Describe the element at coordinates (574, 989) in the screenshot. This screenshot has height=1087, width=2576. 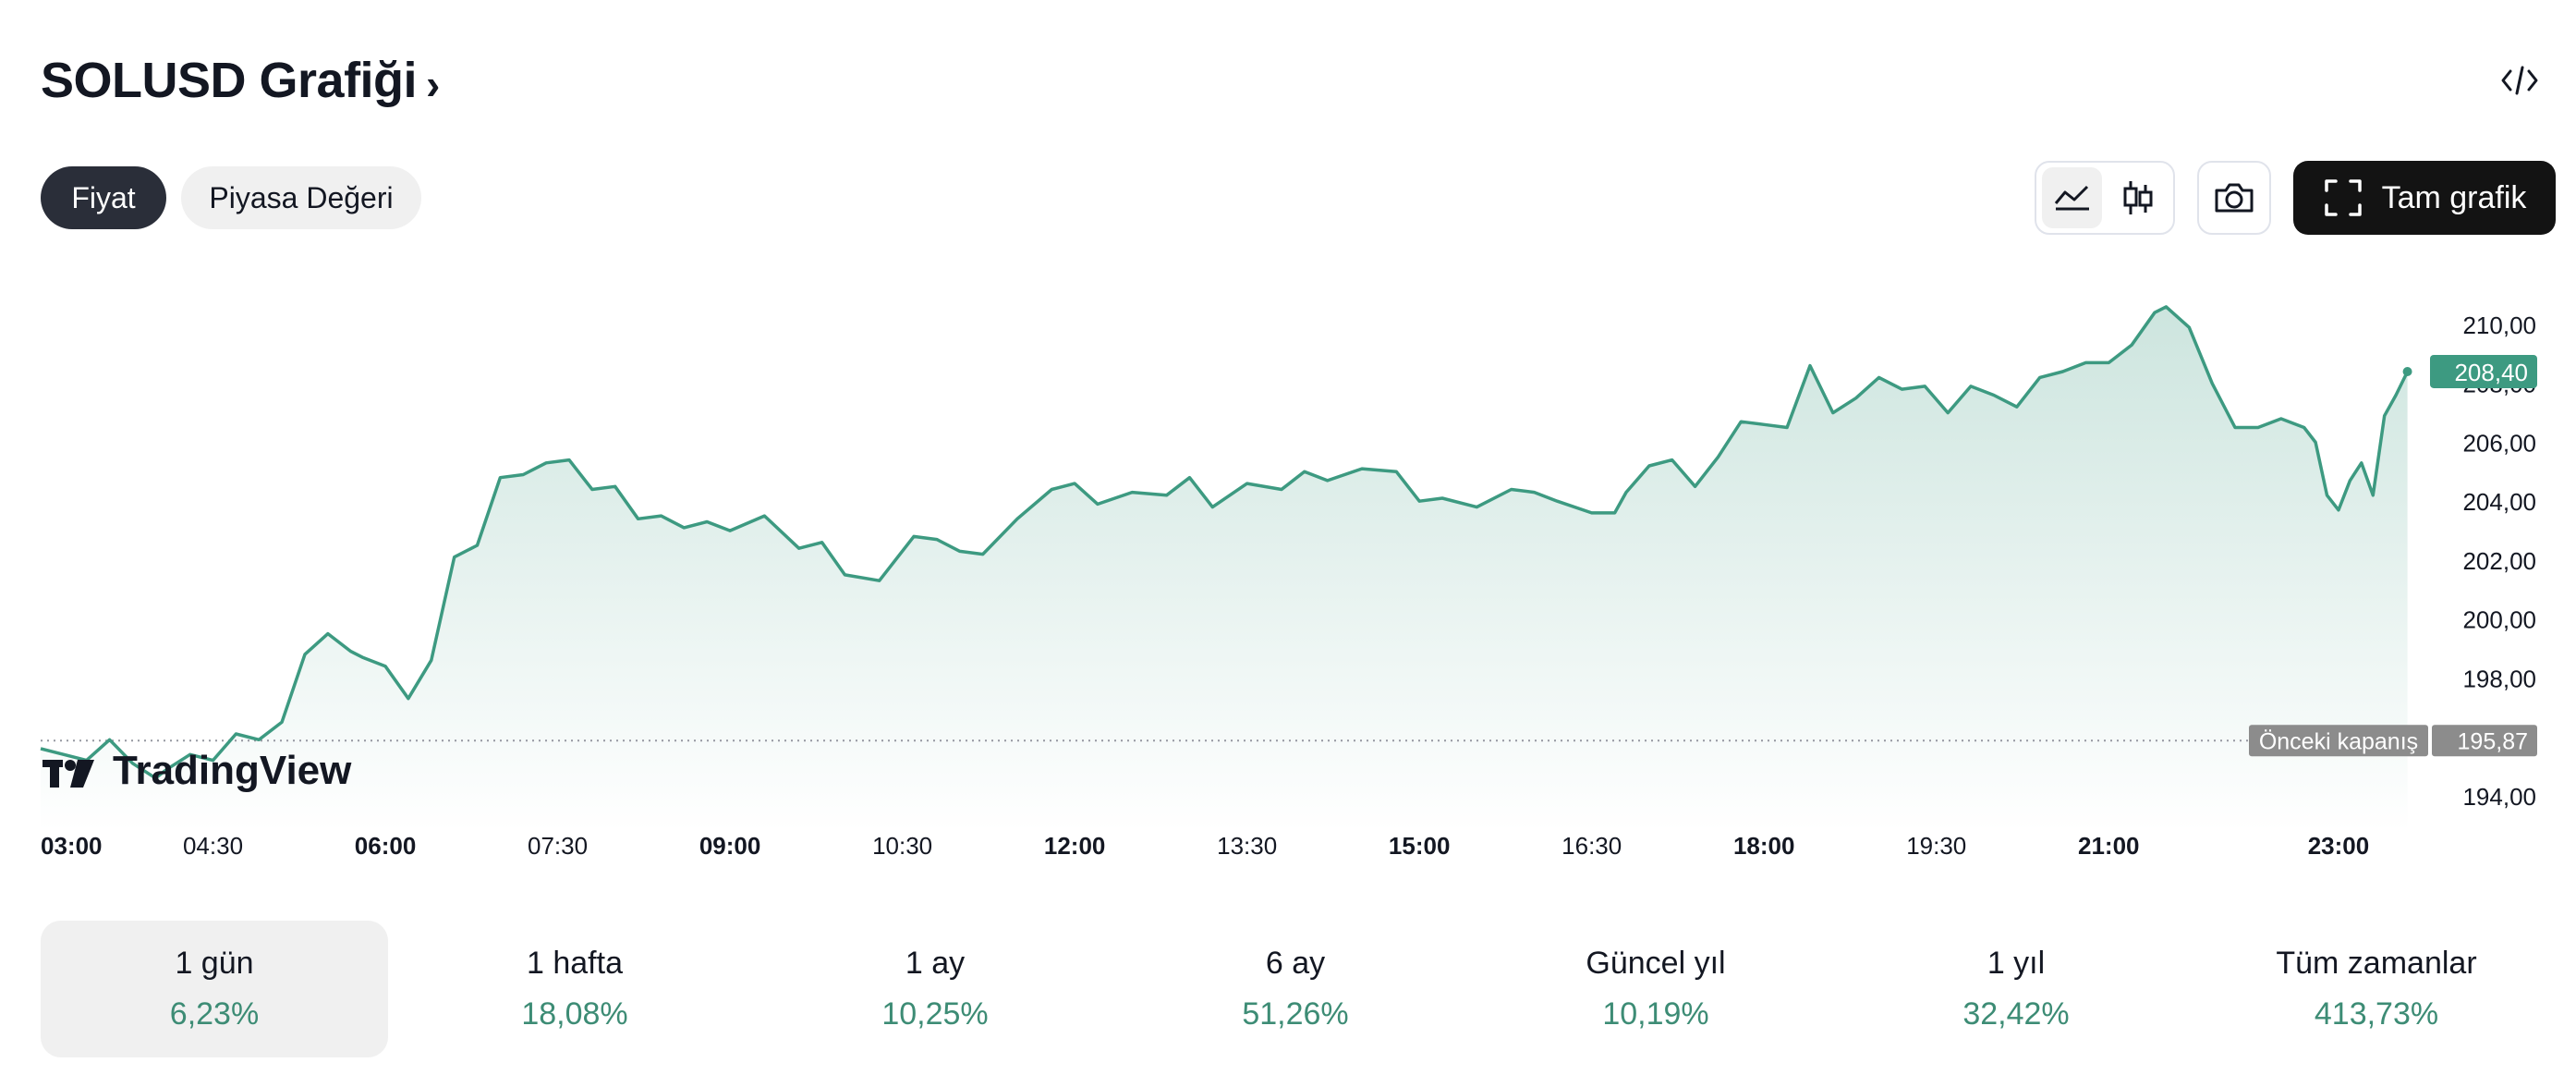
I see `period-1-week: 1 hafta 18,08%` at that location.